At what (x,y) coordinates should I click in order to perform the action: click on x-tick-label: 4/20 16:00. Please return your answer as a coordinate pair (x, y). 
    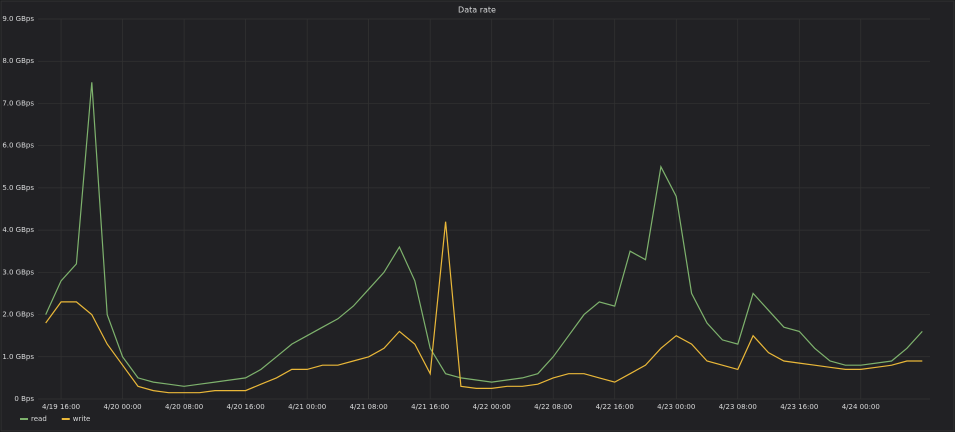
    Looking at the image, I should click on (246, 407).